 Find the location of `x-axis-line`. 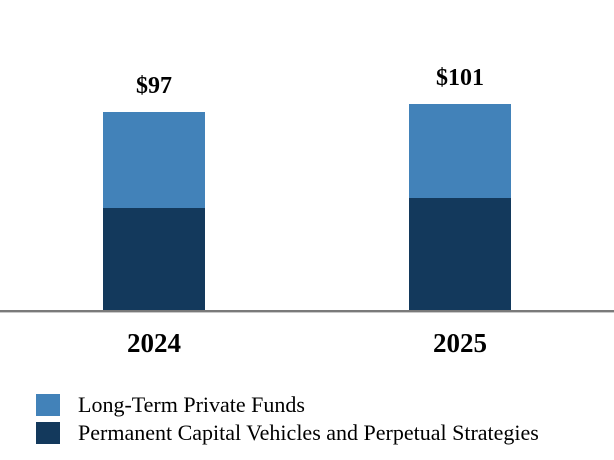

x-axis-line is located at coordinates (307, 311).